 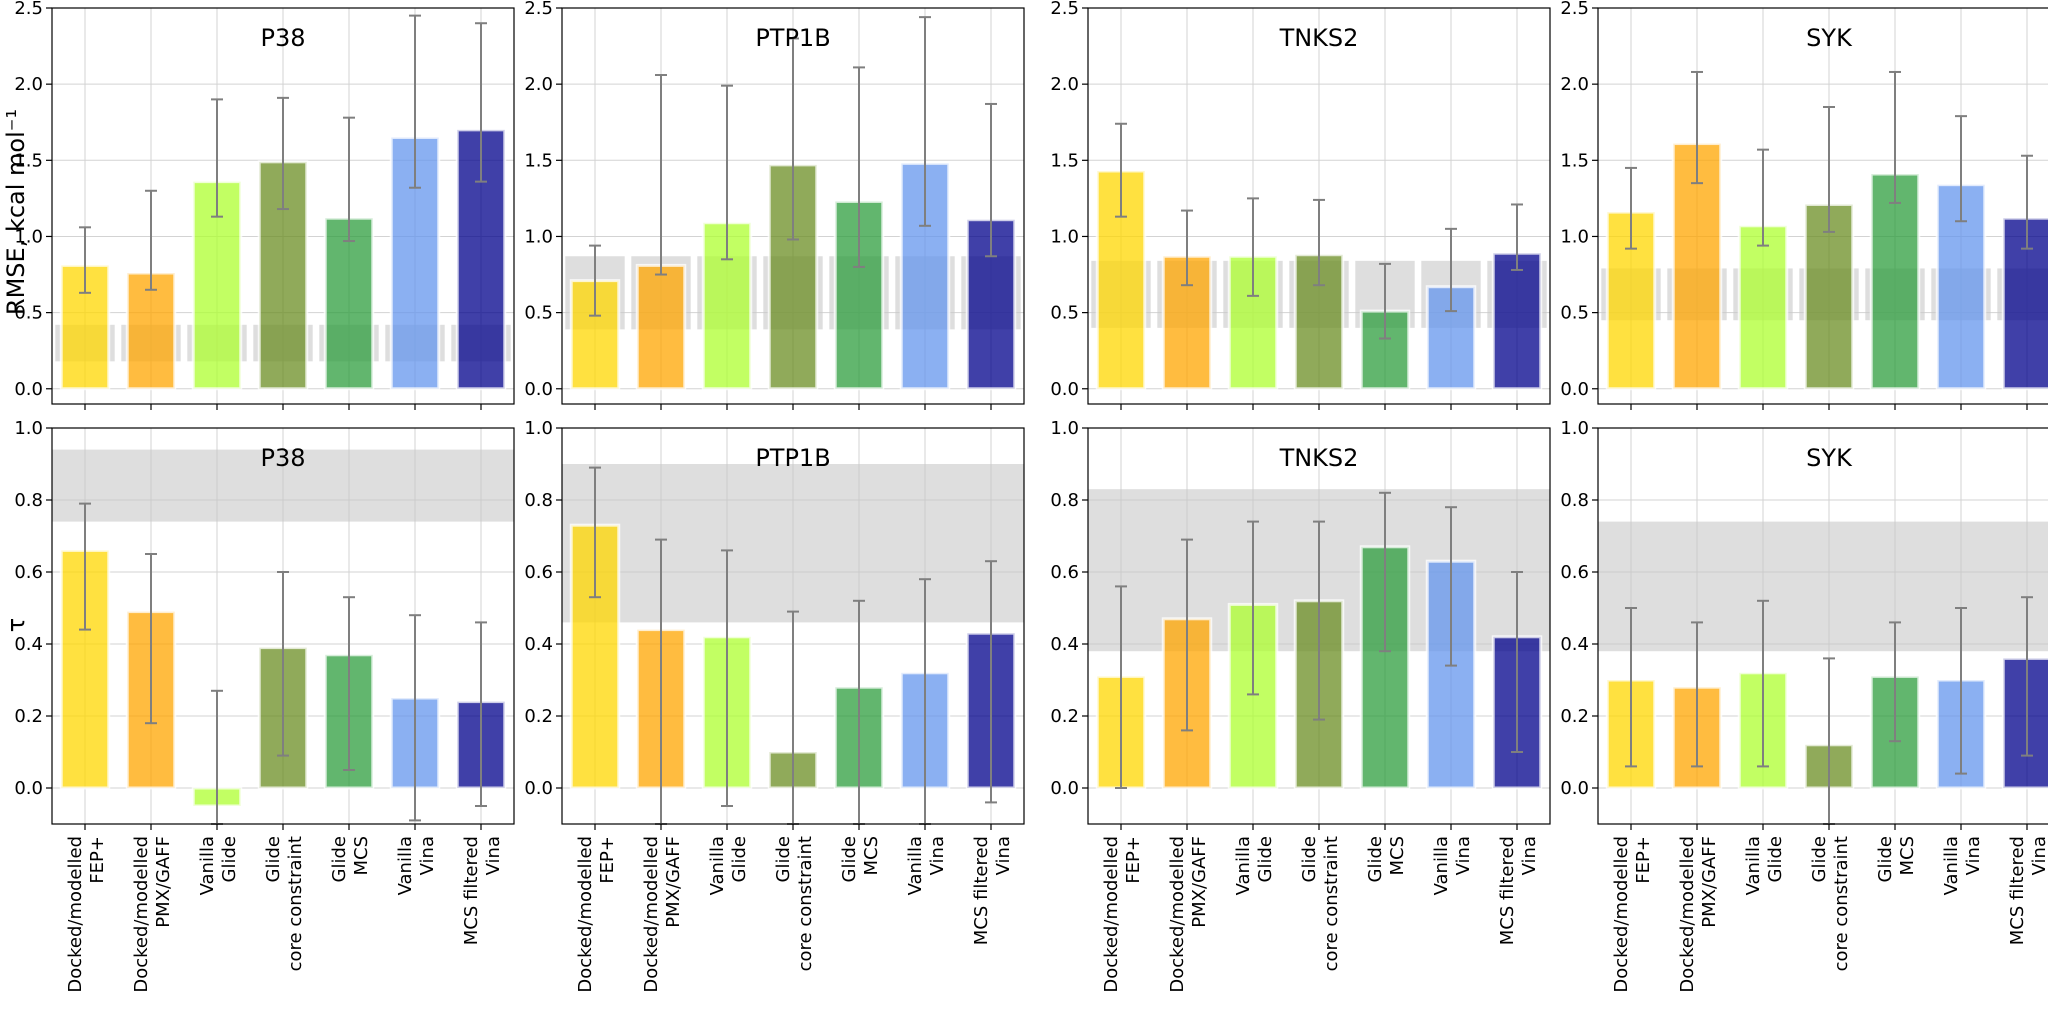 I want to click on panel-title: SYK, so click(x=1829, y=458).